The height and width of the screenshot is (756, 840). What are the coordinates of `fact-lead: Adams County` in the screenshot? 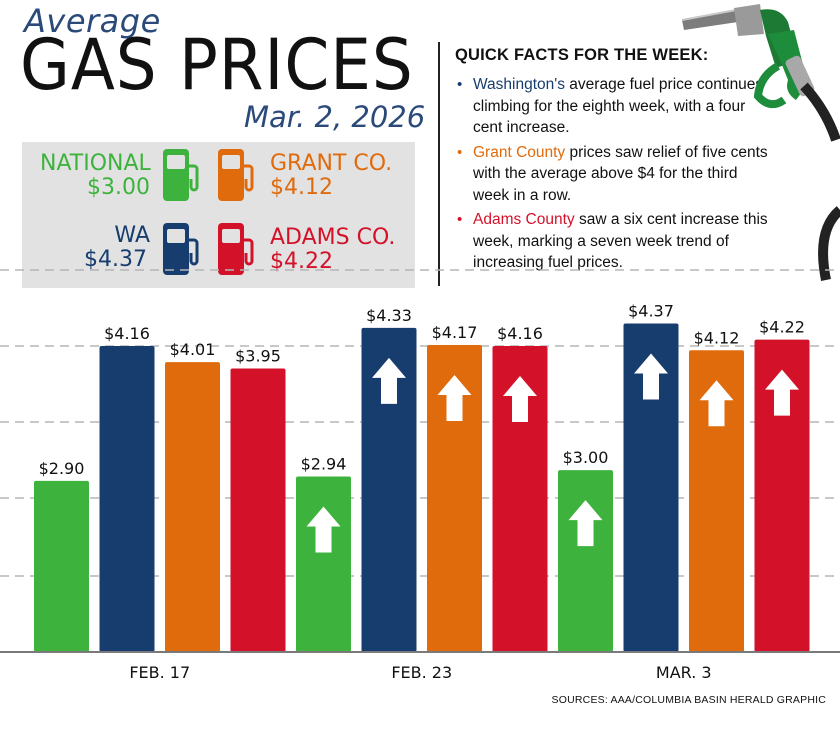 It's located at (524, 219).